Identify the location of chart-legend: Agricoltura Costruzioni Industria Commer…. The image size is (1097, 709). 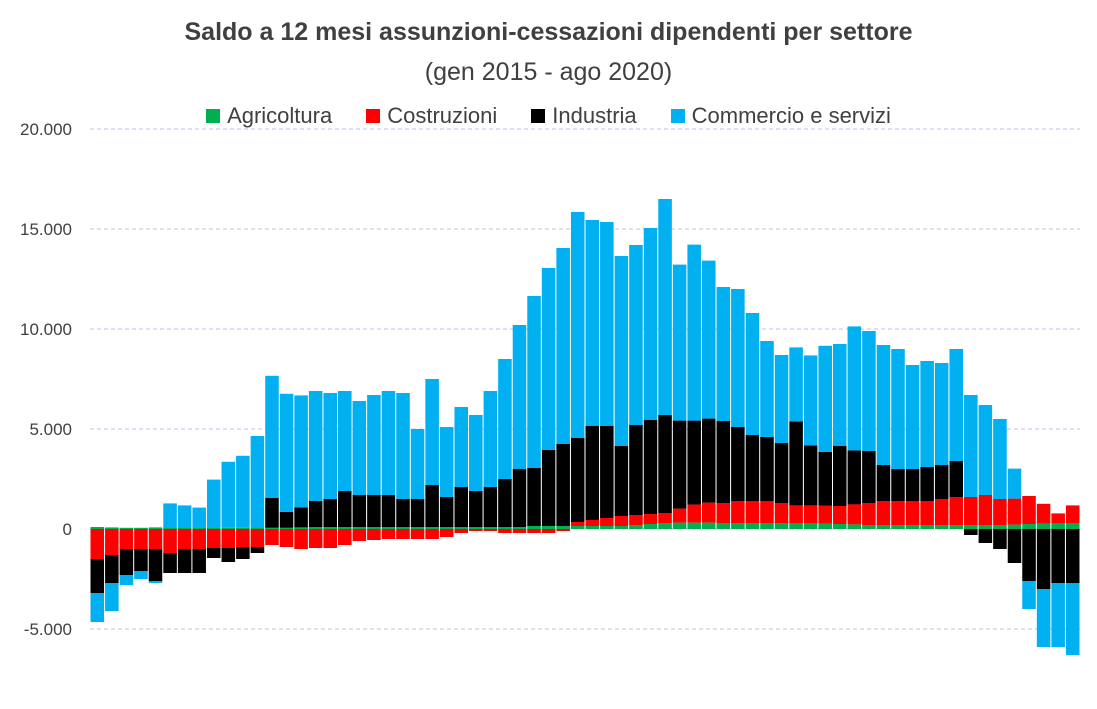
(548, 116).